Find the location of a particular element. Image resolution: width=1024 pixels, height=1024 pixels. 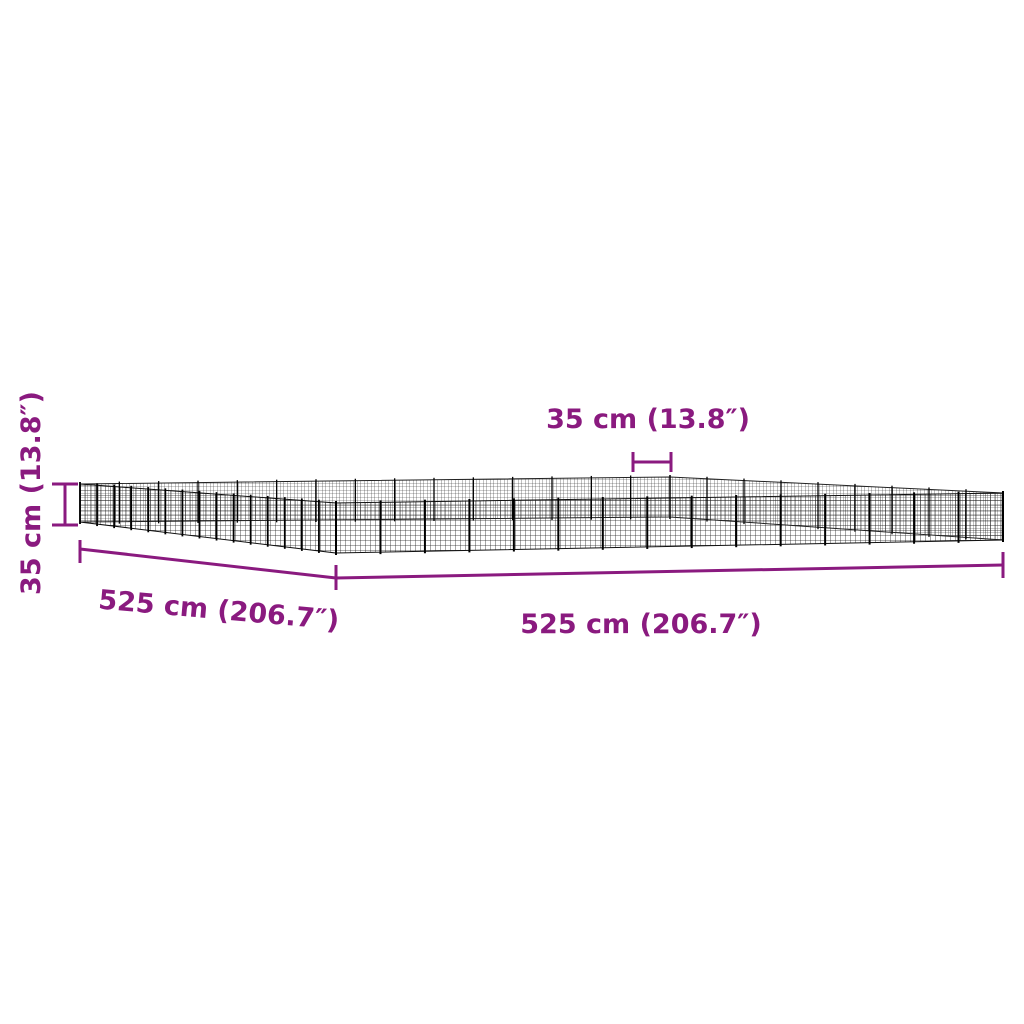

height-label: 35 cm (13.8″) is located at coordinates (31, 493).